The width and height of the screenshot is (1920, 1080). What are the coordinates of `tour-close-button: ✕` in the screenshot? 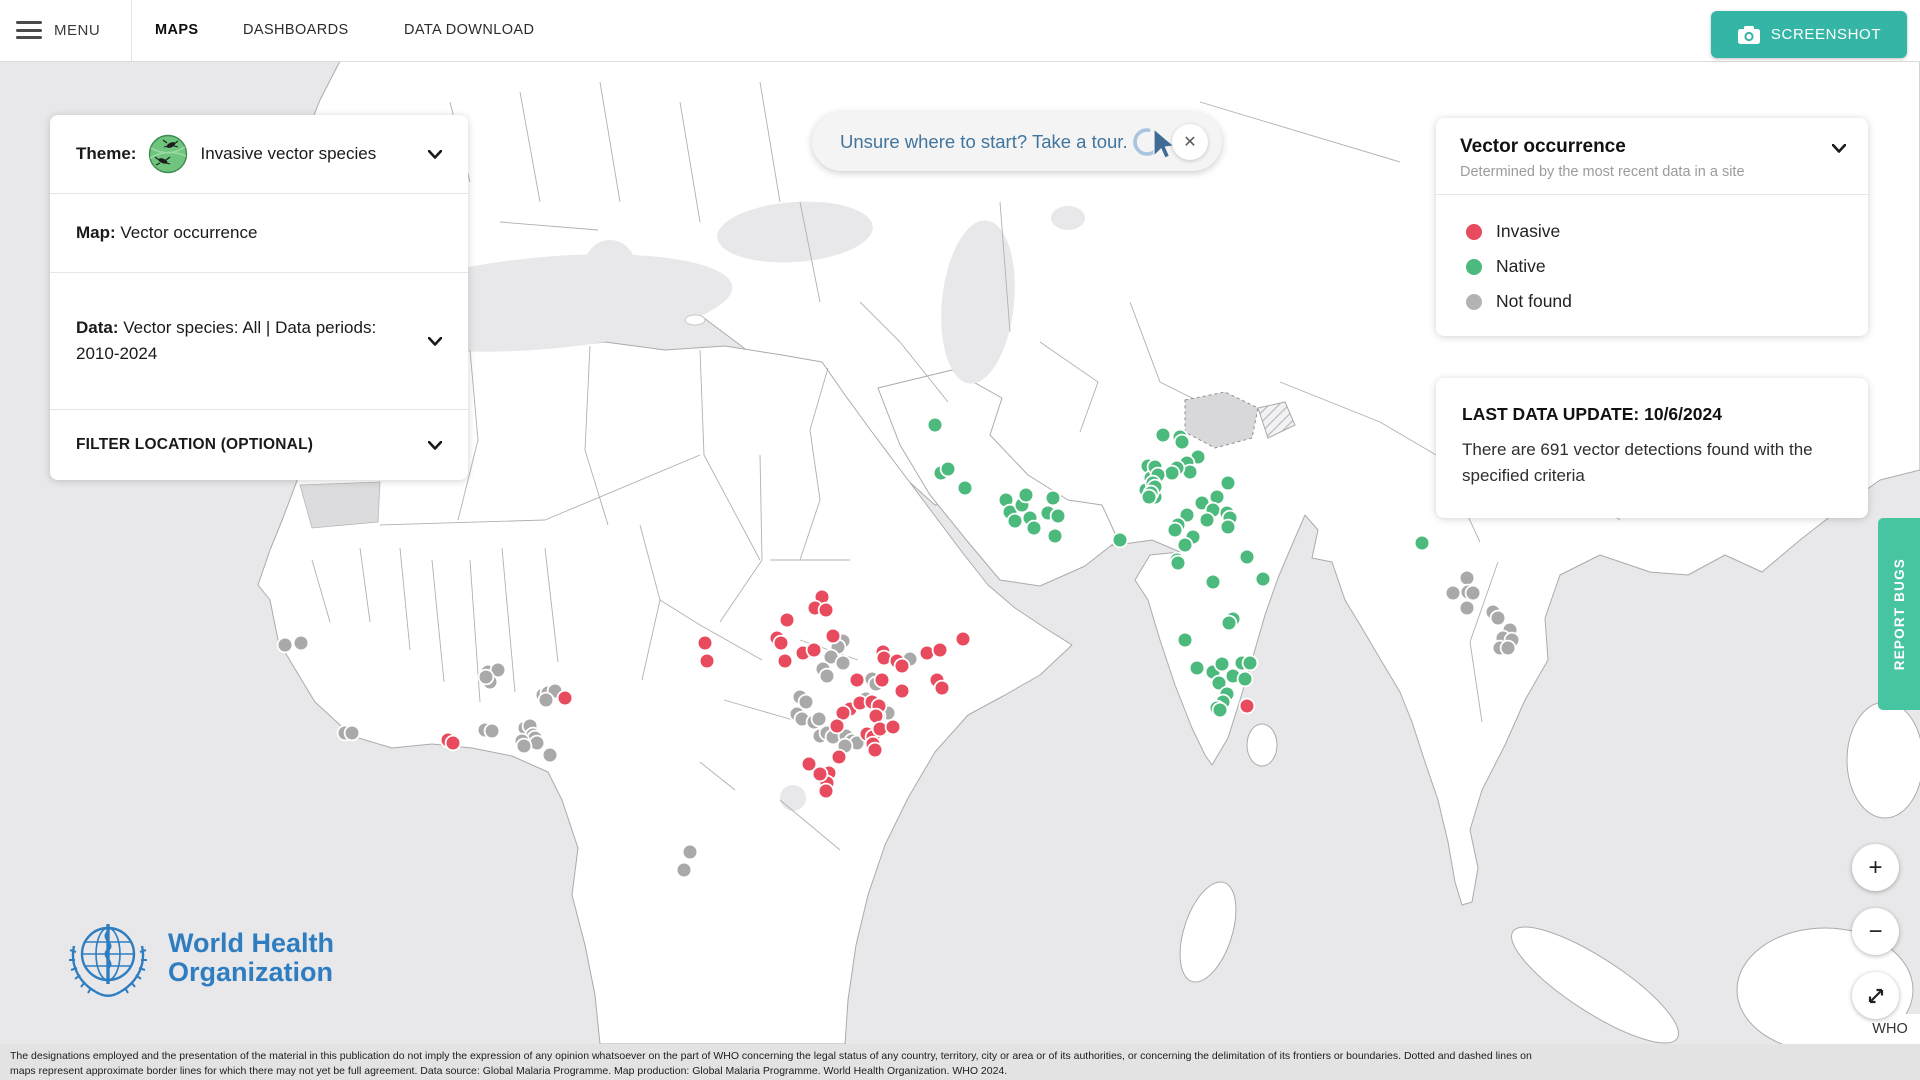 It's located at (1190, 142).